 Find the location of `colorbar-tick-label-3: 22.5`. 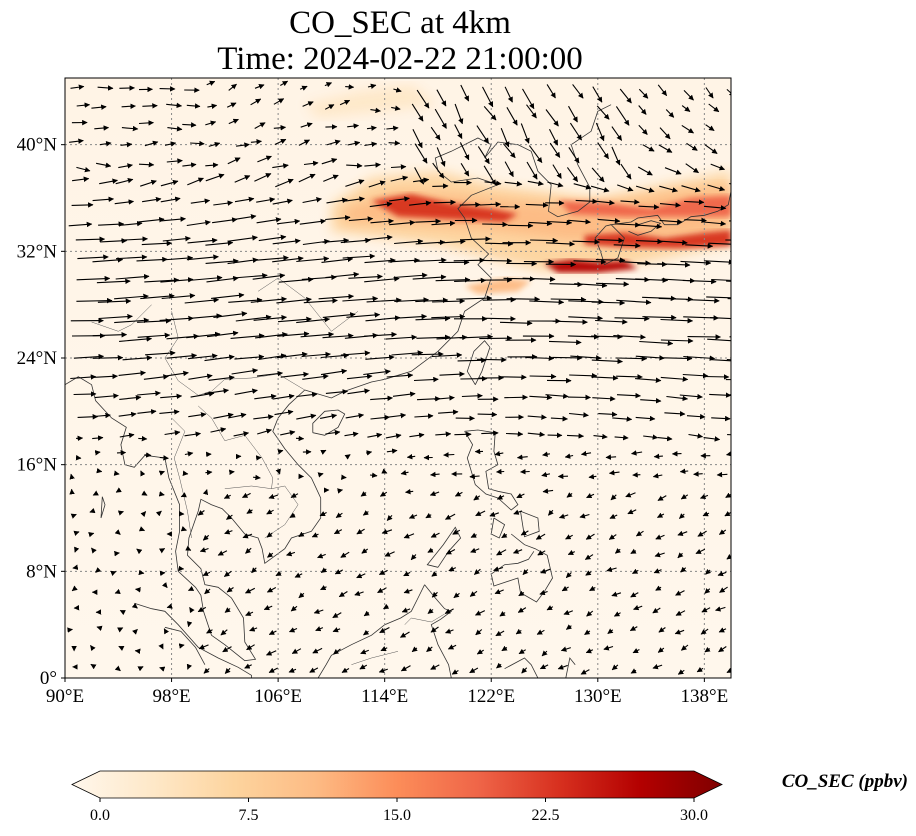

colorbar-tick-label-3: 22.5 is located at coordinates (546, 815).